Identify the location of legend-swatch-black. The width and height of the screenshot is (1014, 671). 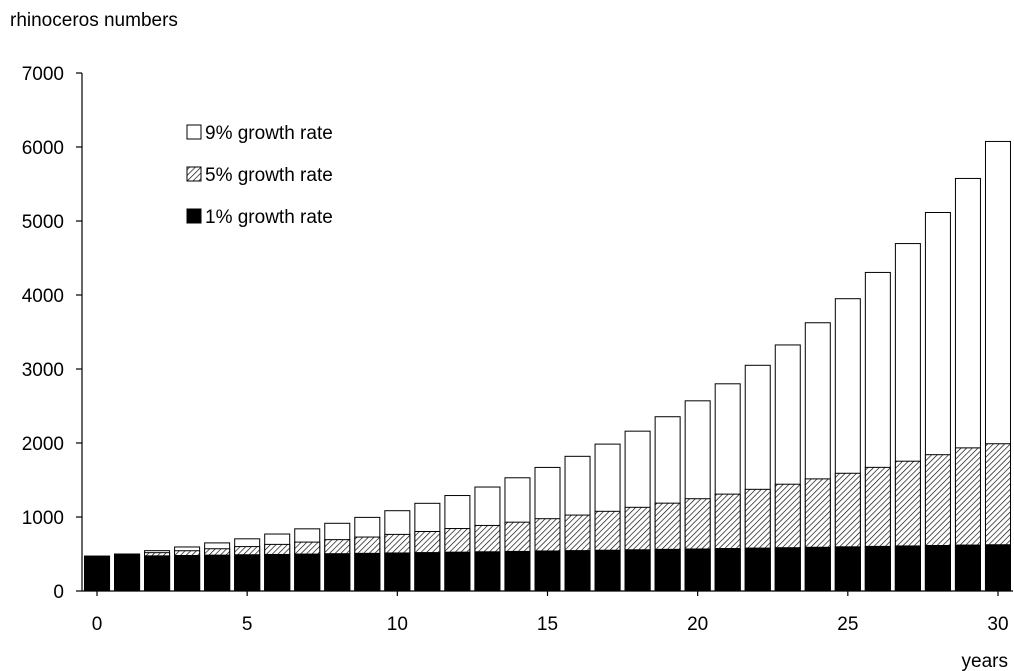
(194, 216).